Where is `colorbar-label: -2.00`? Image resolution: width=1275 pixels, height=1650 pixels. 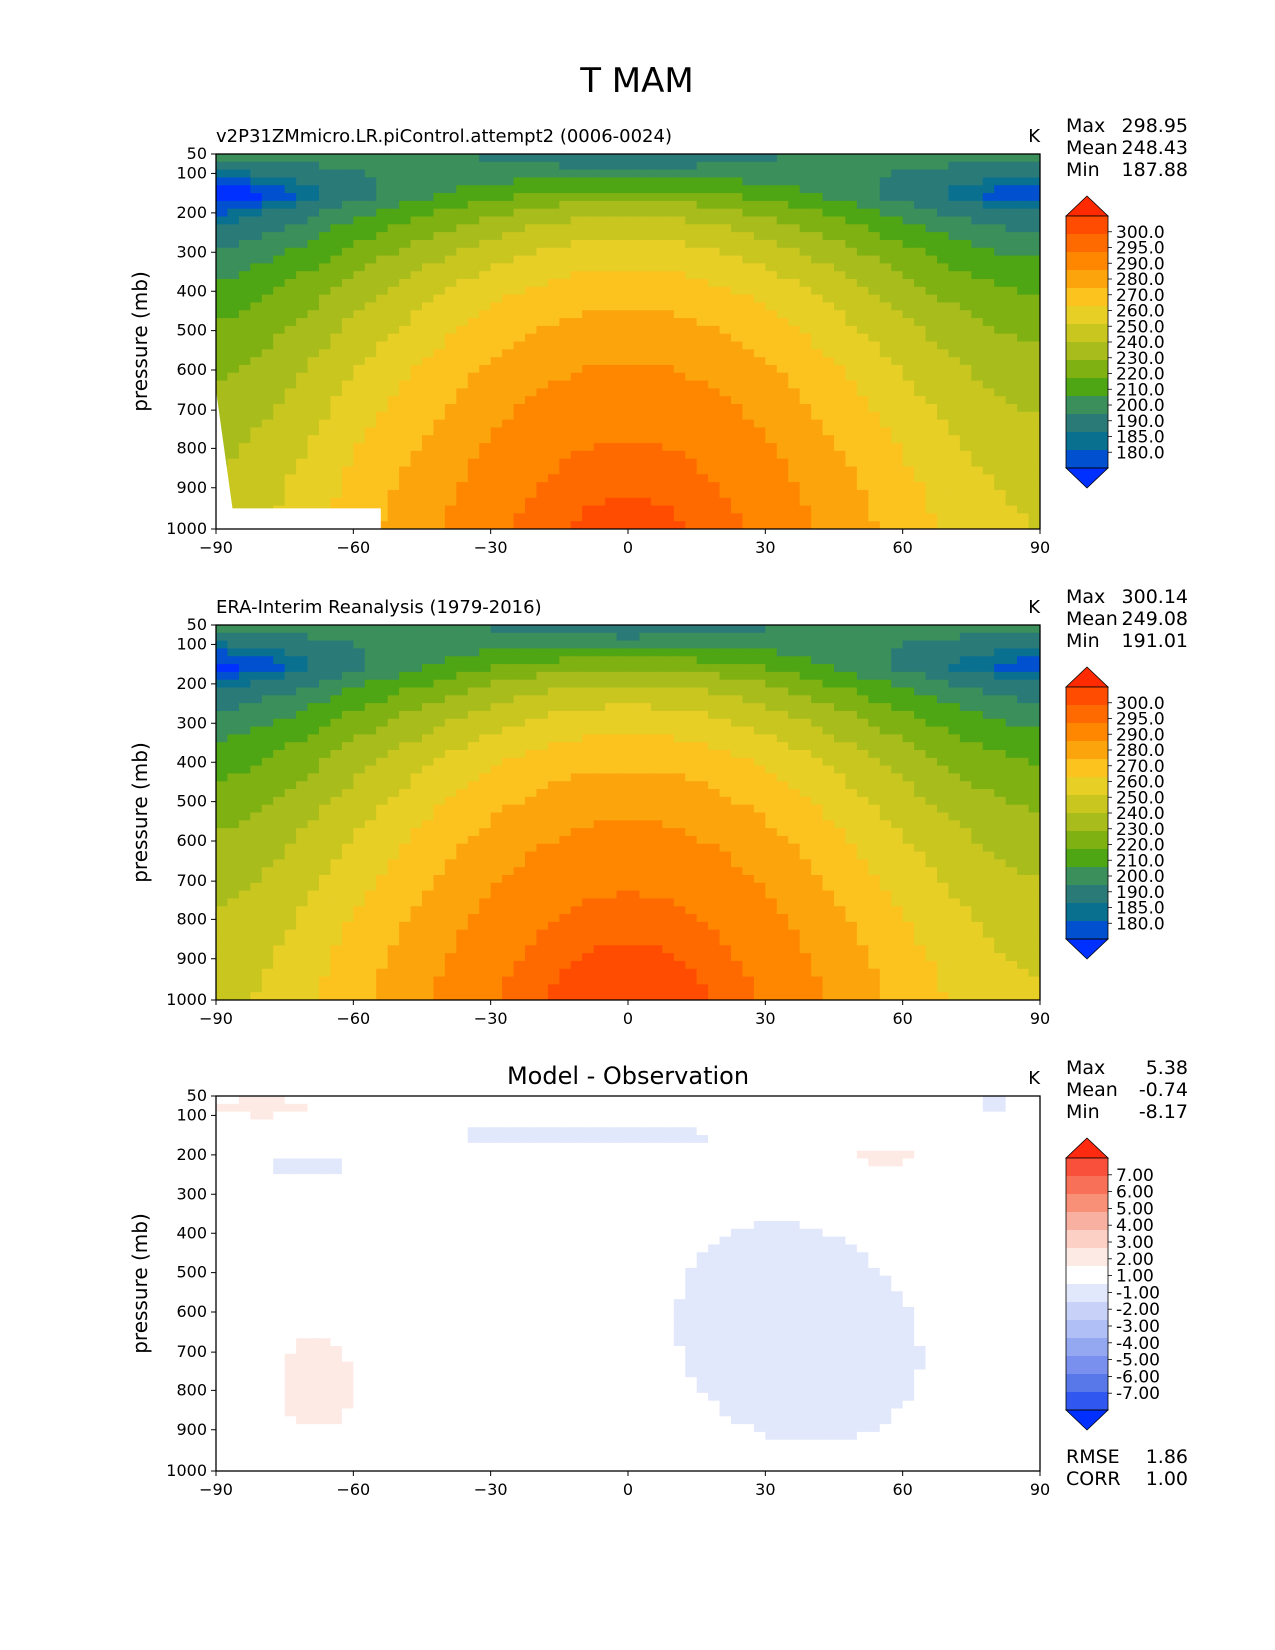
colorbar-label: -2.00 is located at coordinates (1138, 1310).